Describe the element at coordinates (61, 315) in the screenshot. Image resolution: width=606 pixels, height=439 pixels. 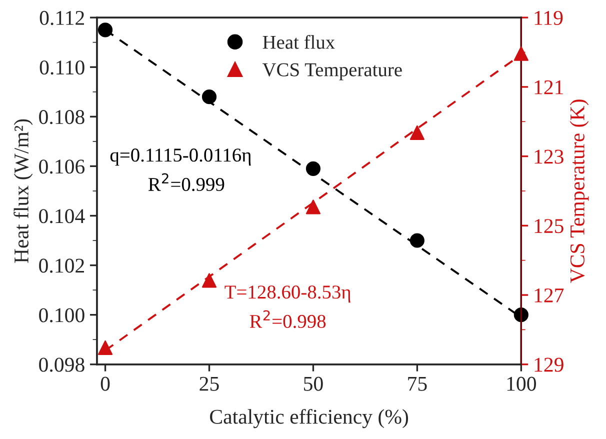
I see `y-tick-label: 0.100` at that location.